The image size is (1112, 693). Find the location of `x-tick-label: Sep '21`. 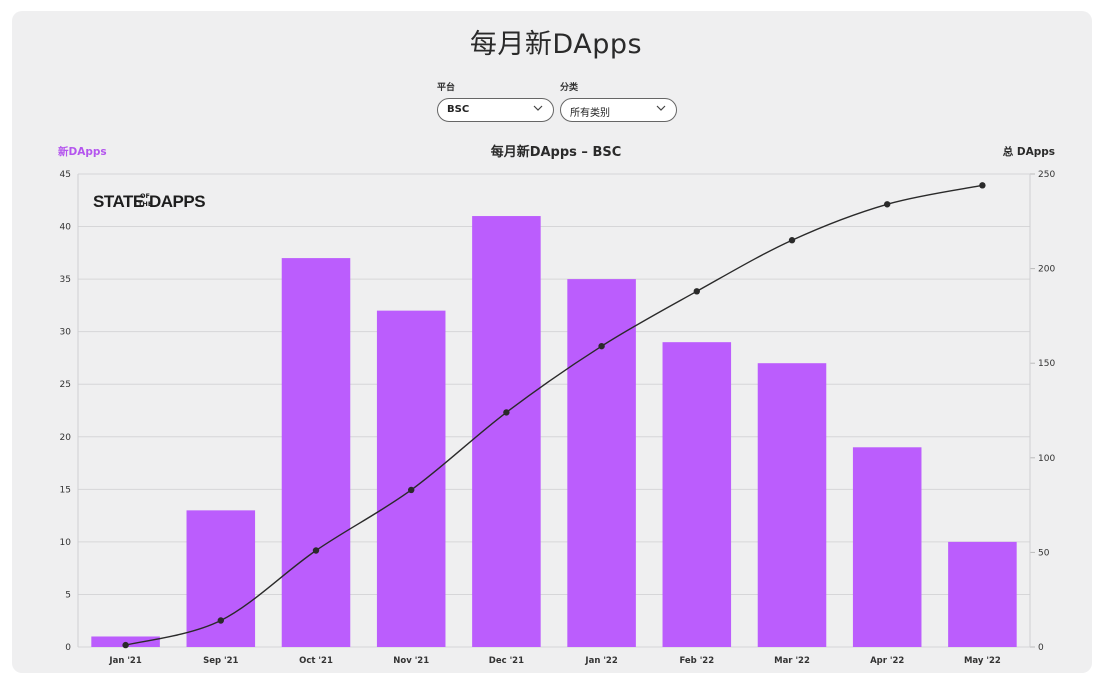

x-tick-label: Sep '21 is located at coordinates (220, 661).